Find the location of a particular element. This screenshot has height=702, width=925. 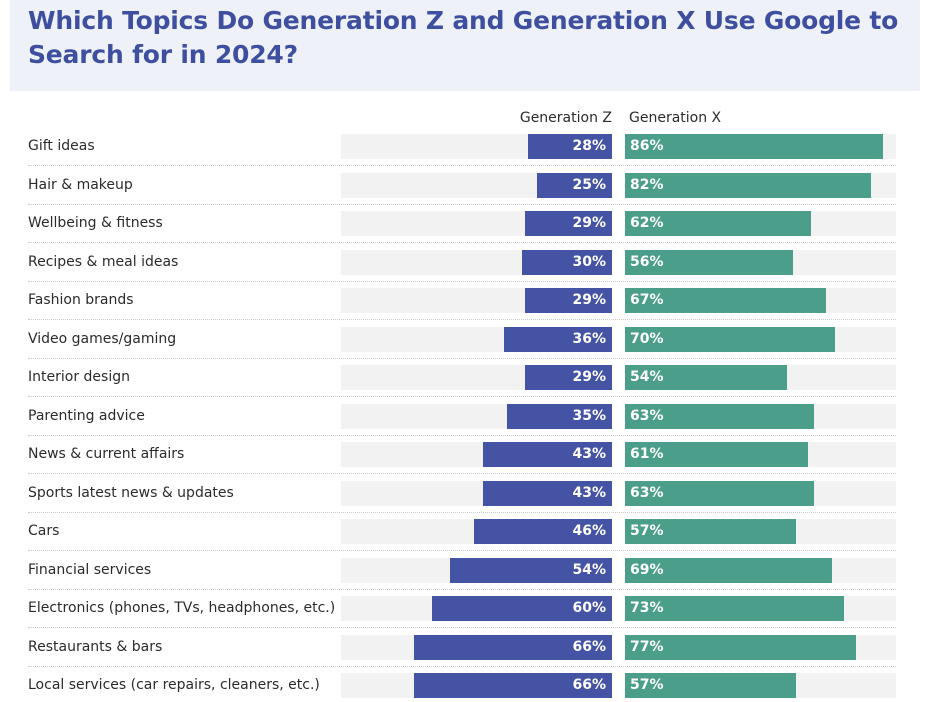

category-label: Parenting advice is located at coordinates (86, 416).